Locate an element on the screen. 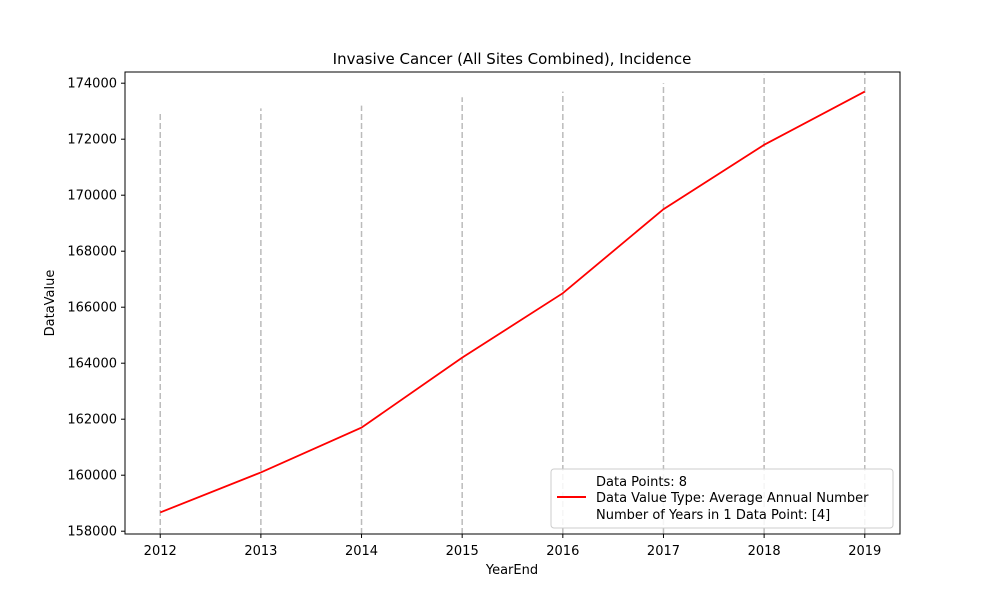  x-axis-ticks: 2012 2013 2014 2015 2016 2017 2018 2019 is located at coordinates (512, 546).